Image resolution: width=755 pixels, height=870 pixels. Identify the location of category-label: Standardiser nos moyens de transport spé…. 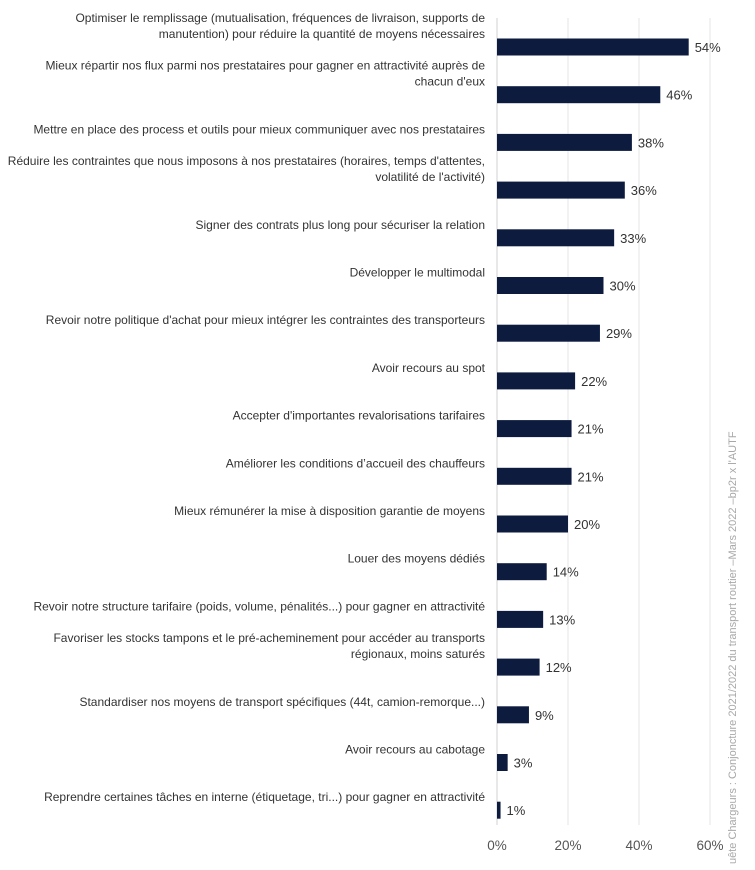
(282, 702).